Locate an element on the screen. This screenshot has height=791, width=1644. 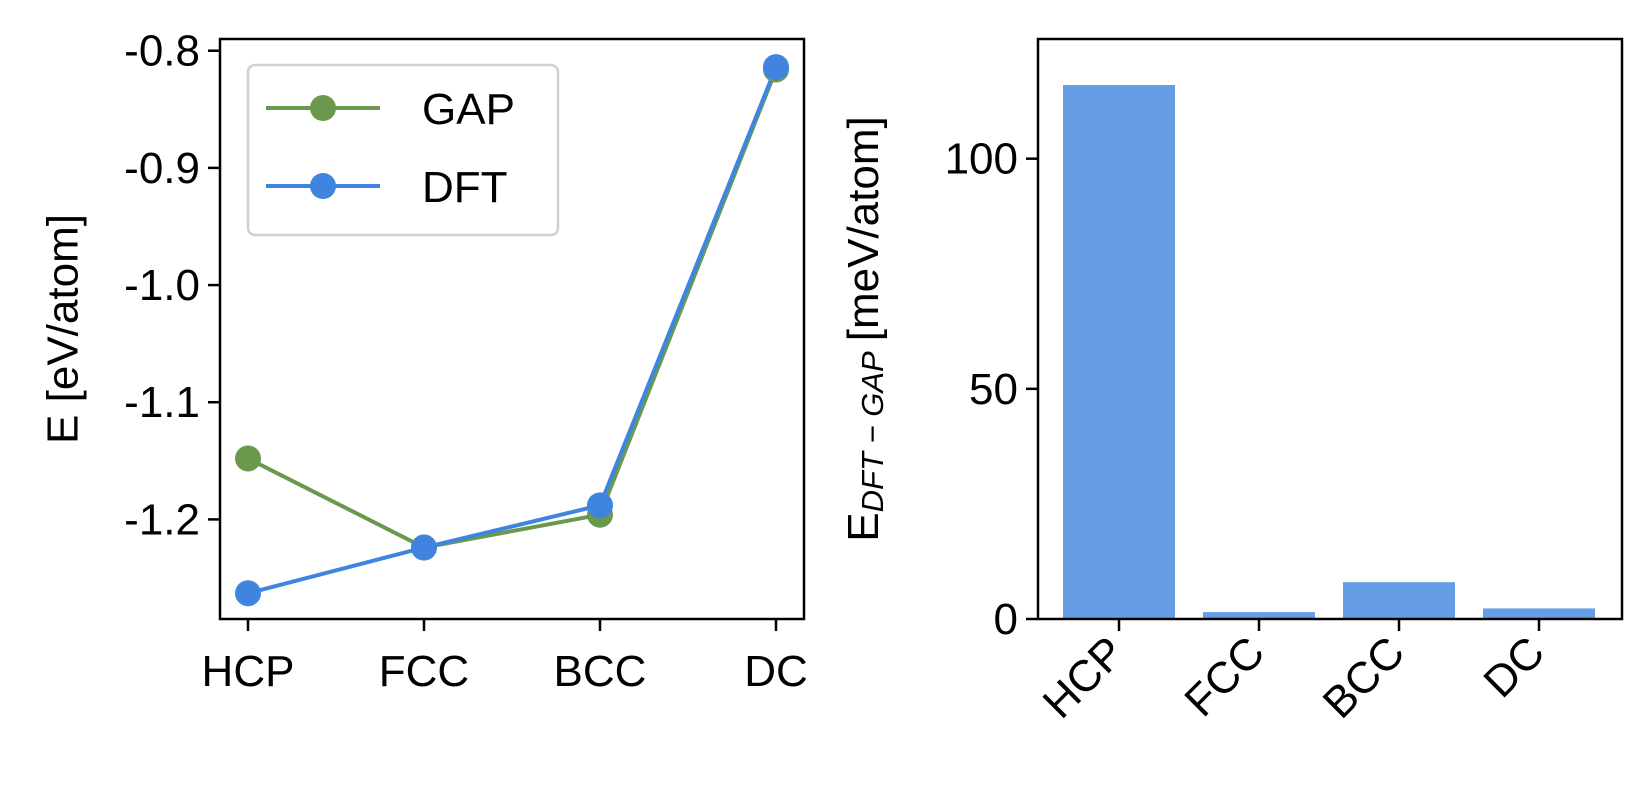
y-tick-label: -1.1 is located at coordinates (162, 402).